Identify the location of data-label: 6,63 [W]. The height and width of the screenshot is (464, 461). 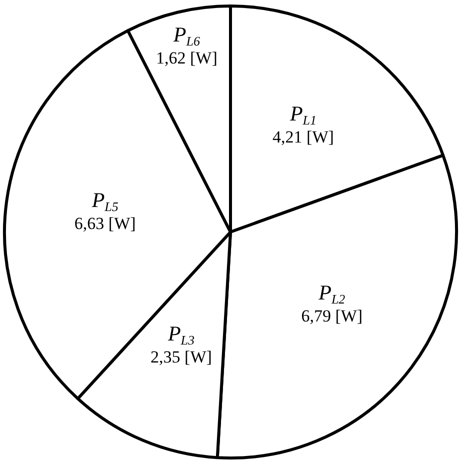
(105, 223).